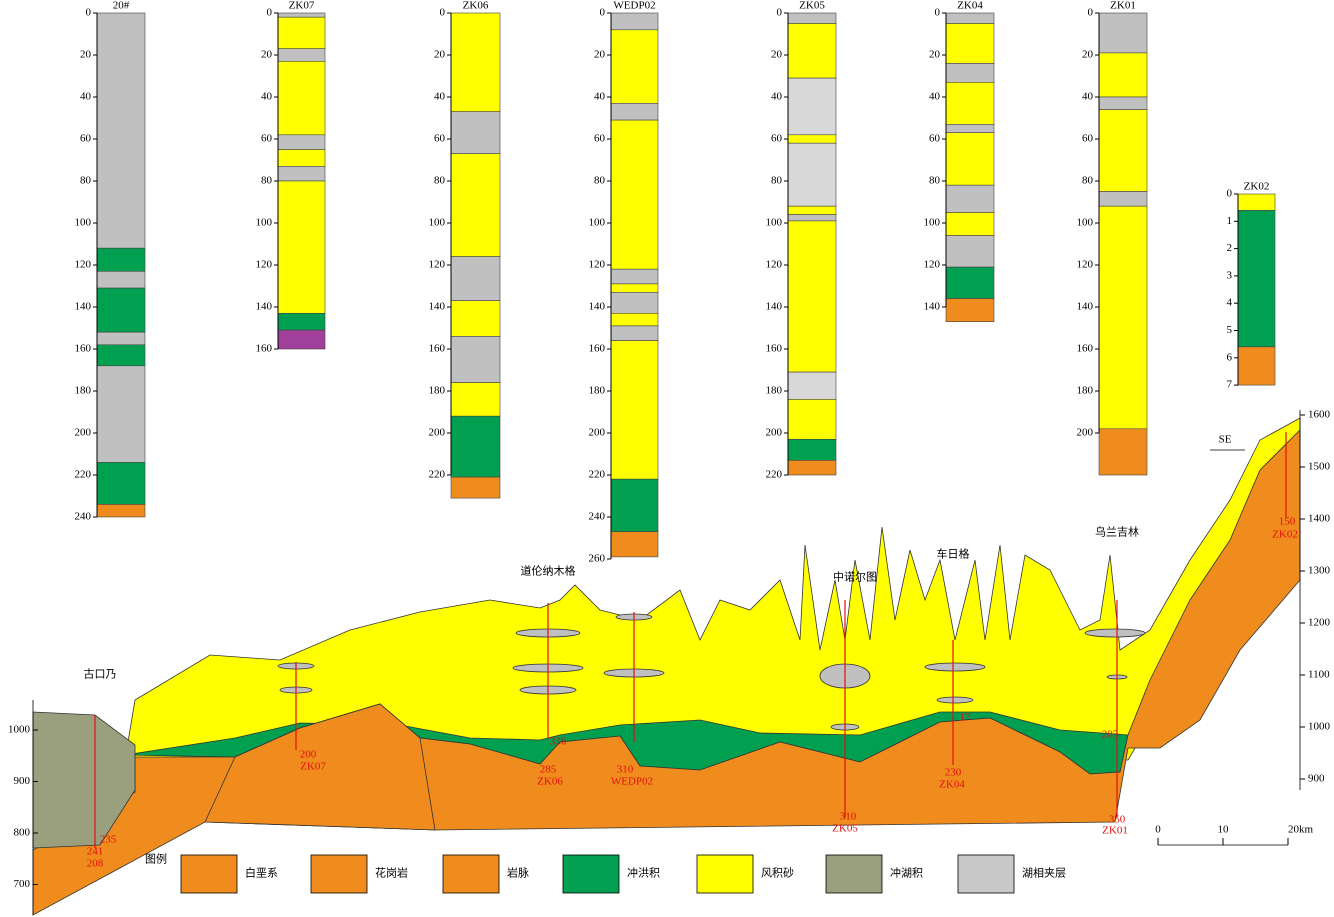 The width and height of the screenshot is (1334, 917). I want to click on tick-label: 1300, so click(1319, 571).